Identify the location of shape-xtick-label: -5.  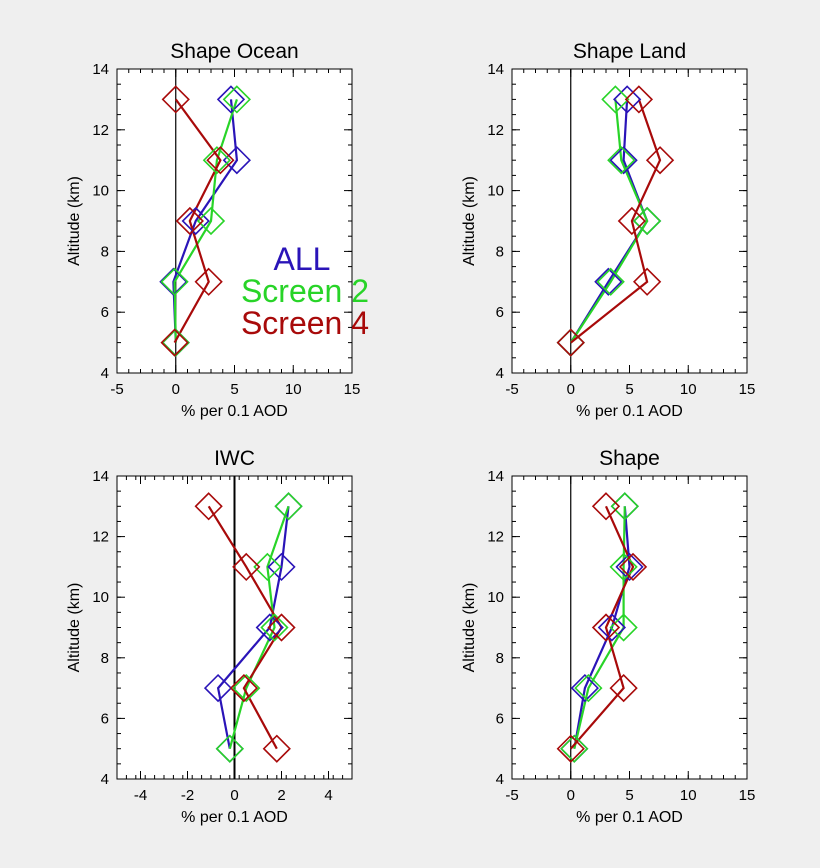
(511, 795).